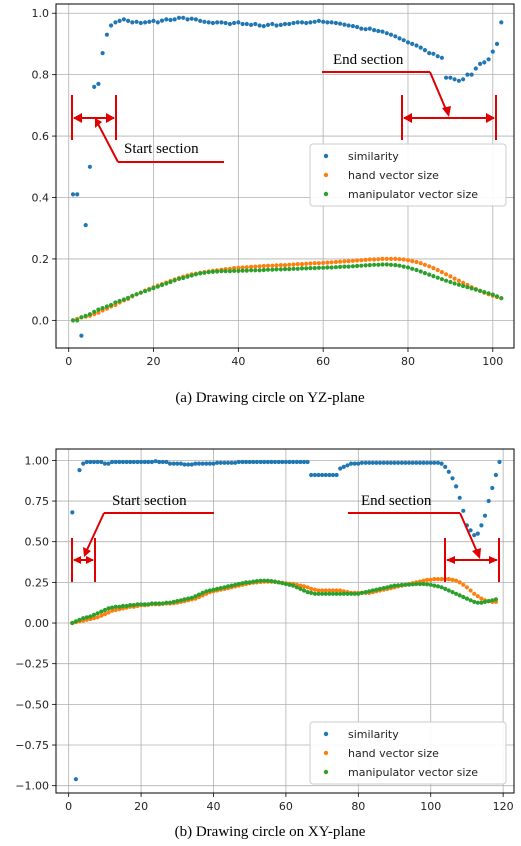 The image size is (521, 846). I want to click on y-tick-label: 0.8, so click(41, 75).